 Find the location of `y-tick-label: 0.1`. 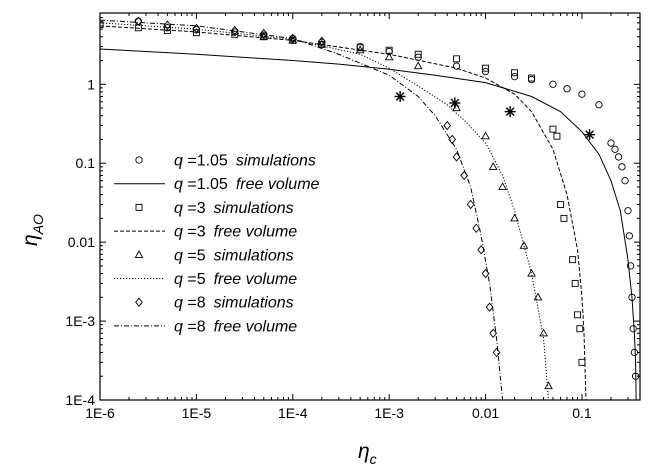

y-tick-label: 0.1 is located at coordinates (86, 163).